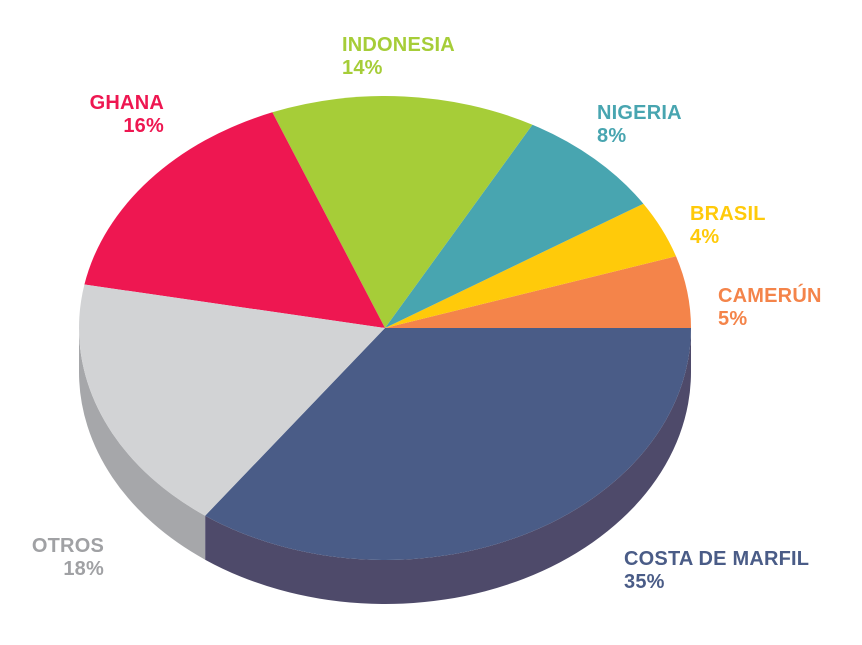 The height and width of the screenshot is (645, 862). What do you see at coordinates (67, 546) in the screenshot?
I see `label-text: OTROS` at bounding box center [67, 546].